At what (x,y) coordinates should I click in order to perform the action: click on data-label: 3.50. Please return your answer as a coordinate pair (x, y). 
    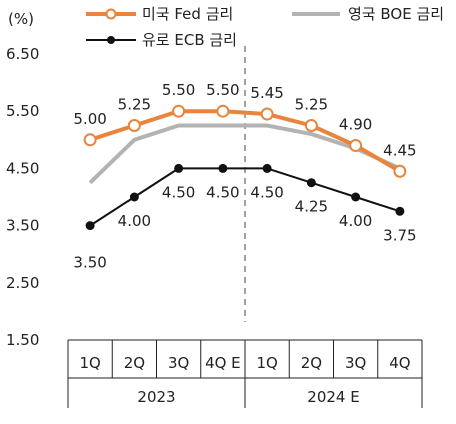
    Looking at the image, I should click on (89, 263).